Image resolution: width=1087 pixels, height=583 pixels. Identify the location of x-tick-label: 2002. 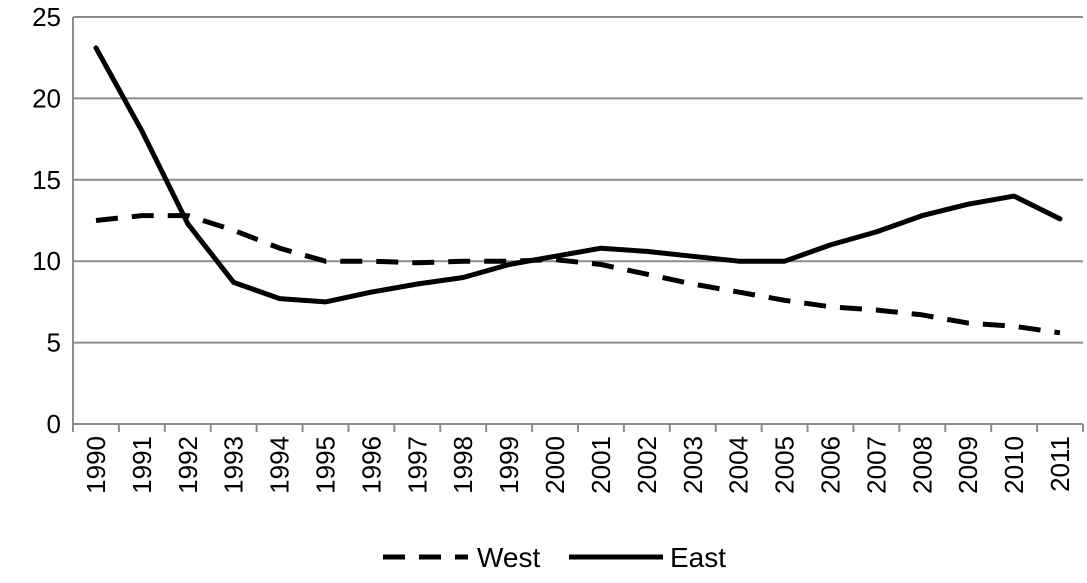
(647, 465).